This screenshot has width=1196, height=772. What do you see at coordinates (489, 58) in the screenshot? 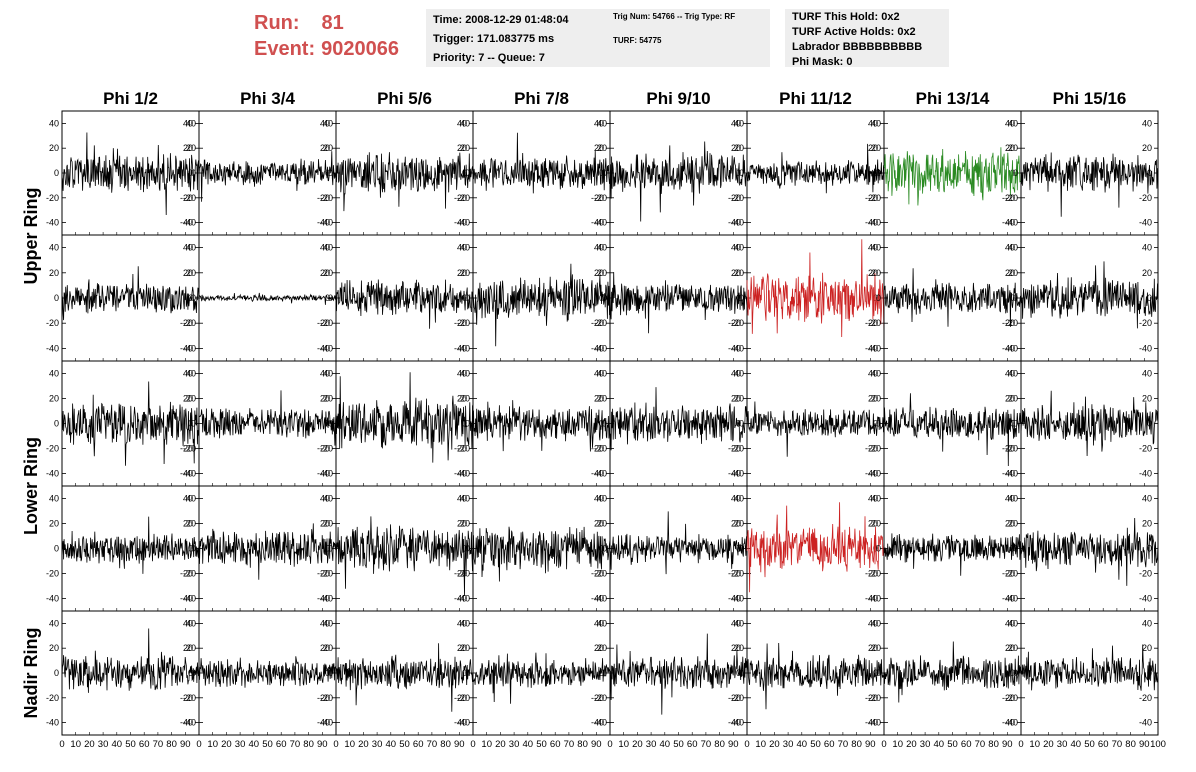
I see `priority-text: Priority: 7 -- Queue: 7` at bounding box center [489, 58].